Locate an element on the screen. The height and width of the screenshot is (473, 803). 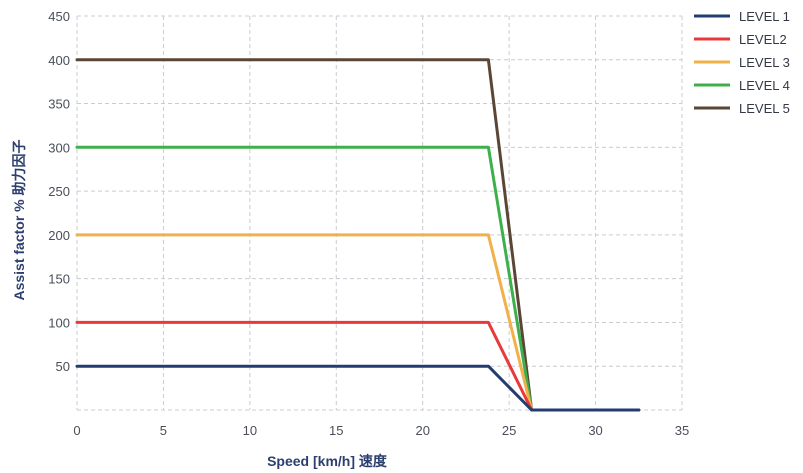
y-tick-label: 250 is located at coordinates (59, 191).